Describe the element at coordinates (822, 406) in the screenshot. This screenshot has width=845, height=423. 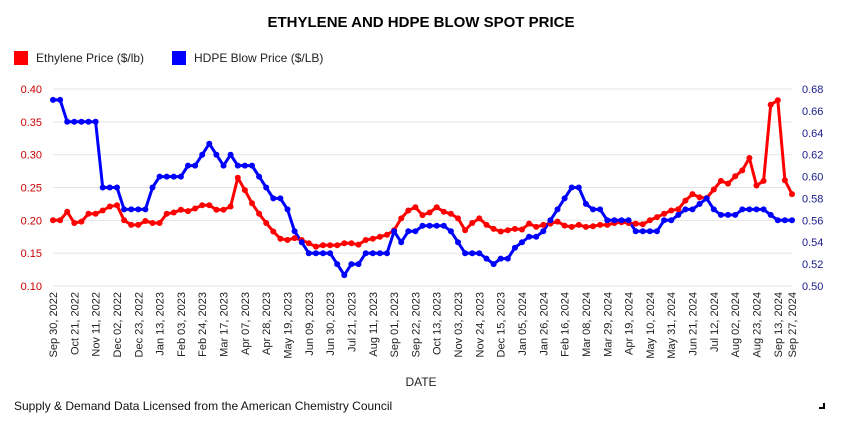
I see `resize-handle-icon` at that location.